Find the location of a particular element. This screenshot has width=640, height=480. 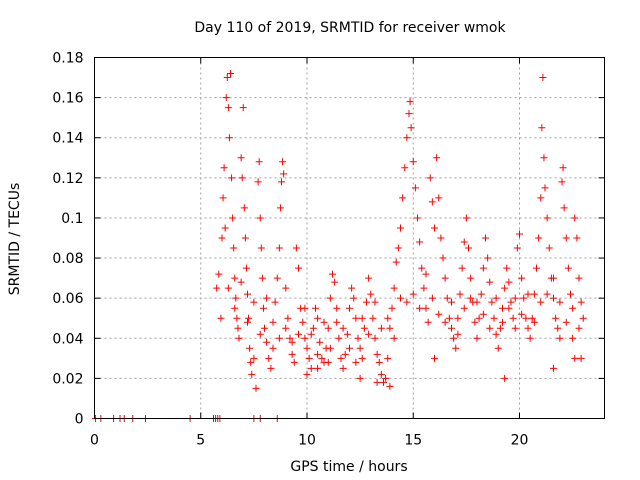

y-tick-label: 0 is located at coordinates (79, 420).